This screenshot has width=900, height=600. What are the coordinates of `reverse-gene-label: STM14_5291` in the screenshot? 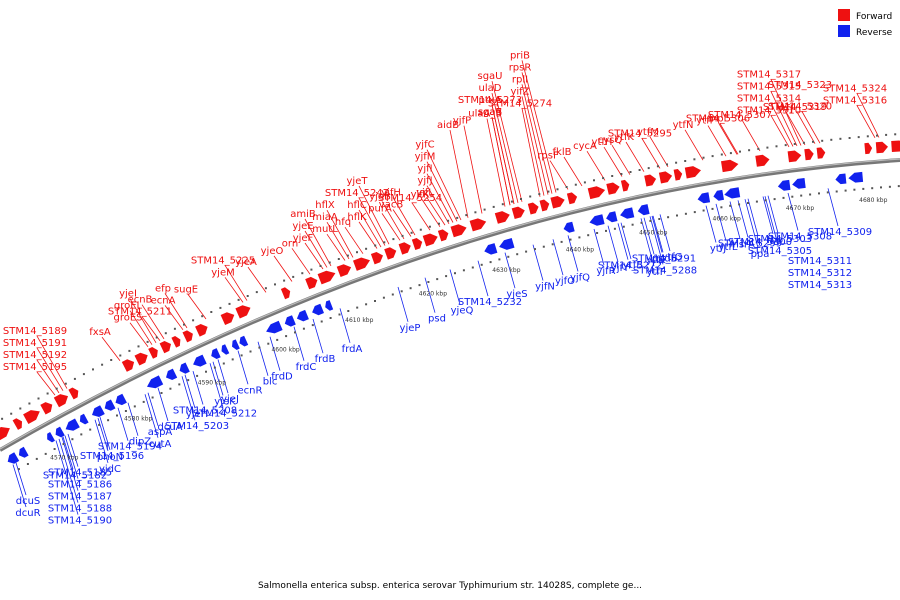 It's located at (664, 259).